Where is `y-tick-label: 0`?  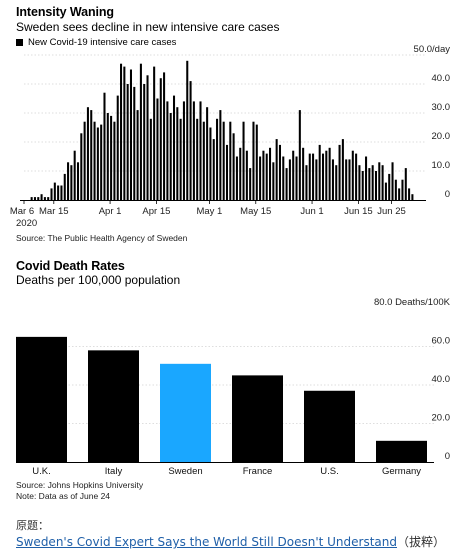
y-tick-label: 0 is located at coordinates (447, 456).